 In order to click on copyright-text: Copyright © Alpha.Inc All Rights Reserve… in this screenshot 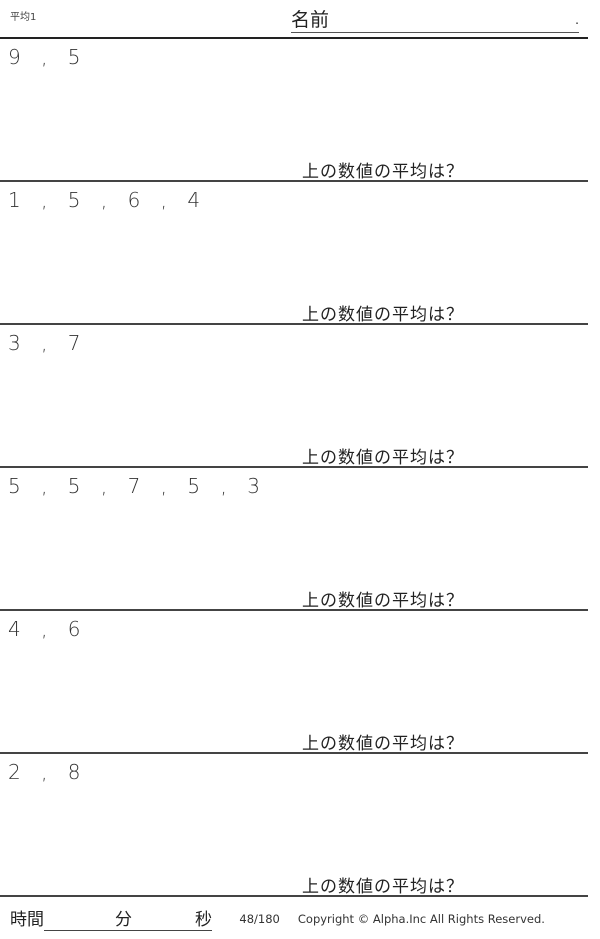, I will do `click(421, 919)`.